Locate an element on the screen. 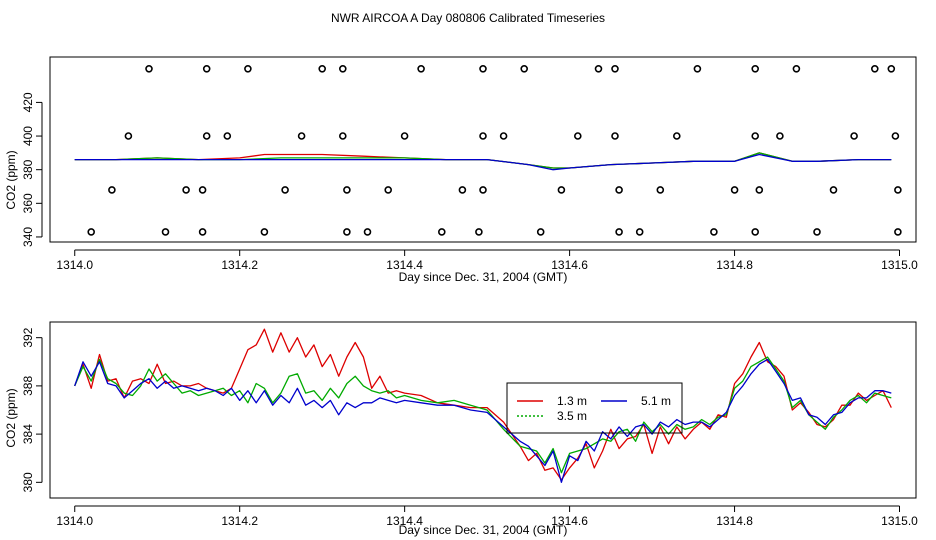  bottom-x-tick-label: 1315.0 is located at coordinates (899, 521).